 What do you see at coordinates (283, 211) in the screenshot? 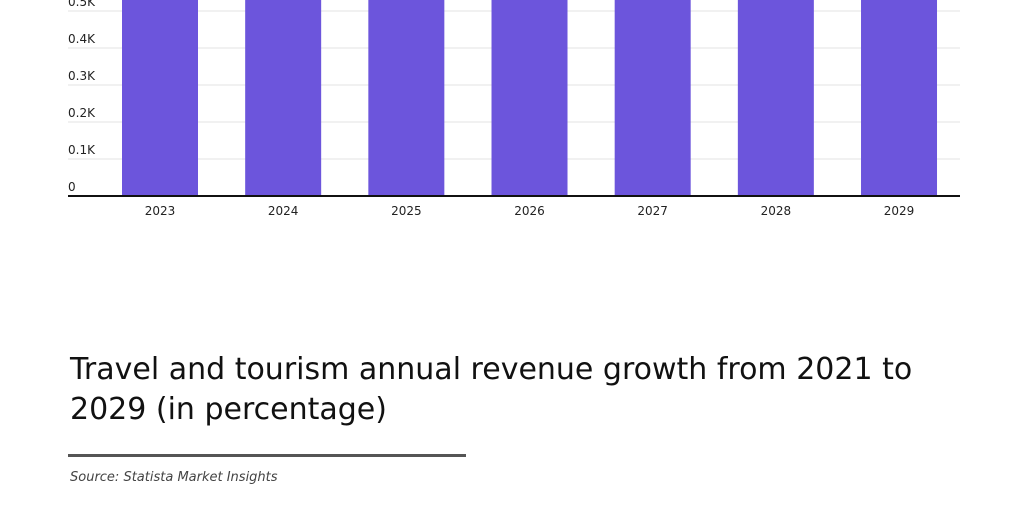
I see `x-tick-label: 2024` at bounding box center [283, 211].